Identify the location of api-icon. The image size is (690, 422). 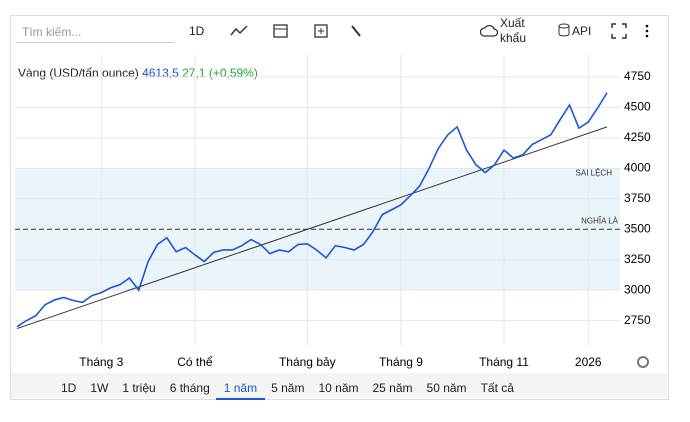
(564, 30).